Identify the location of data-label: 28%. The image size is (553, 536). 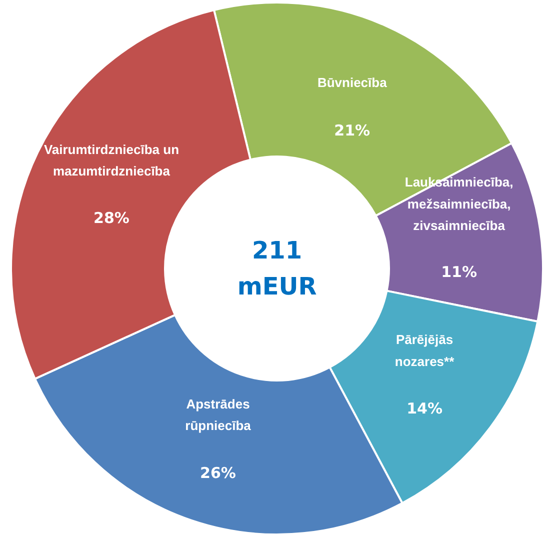
(112, 218).